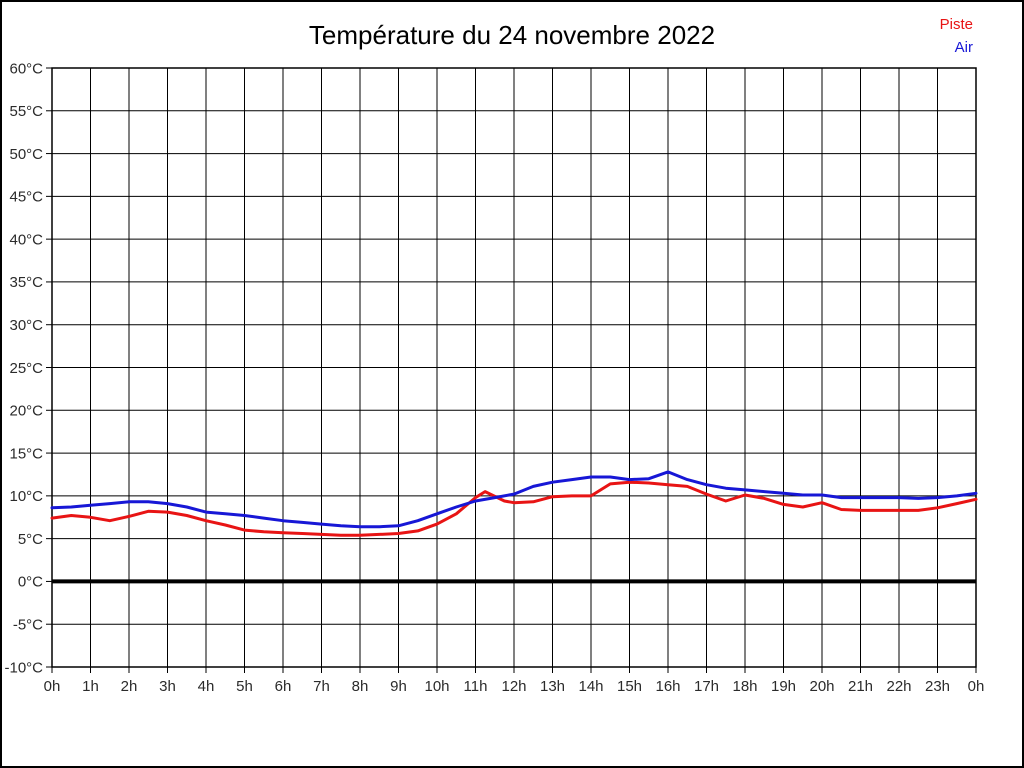 The image size is (1024, 768). I want to click on y-tick-label: -5°C, so click(28, 624).